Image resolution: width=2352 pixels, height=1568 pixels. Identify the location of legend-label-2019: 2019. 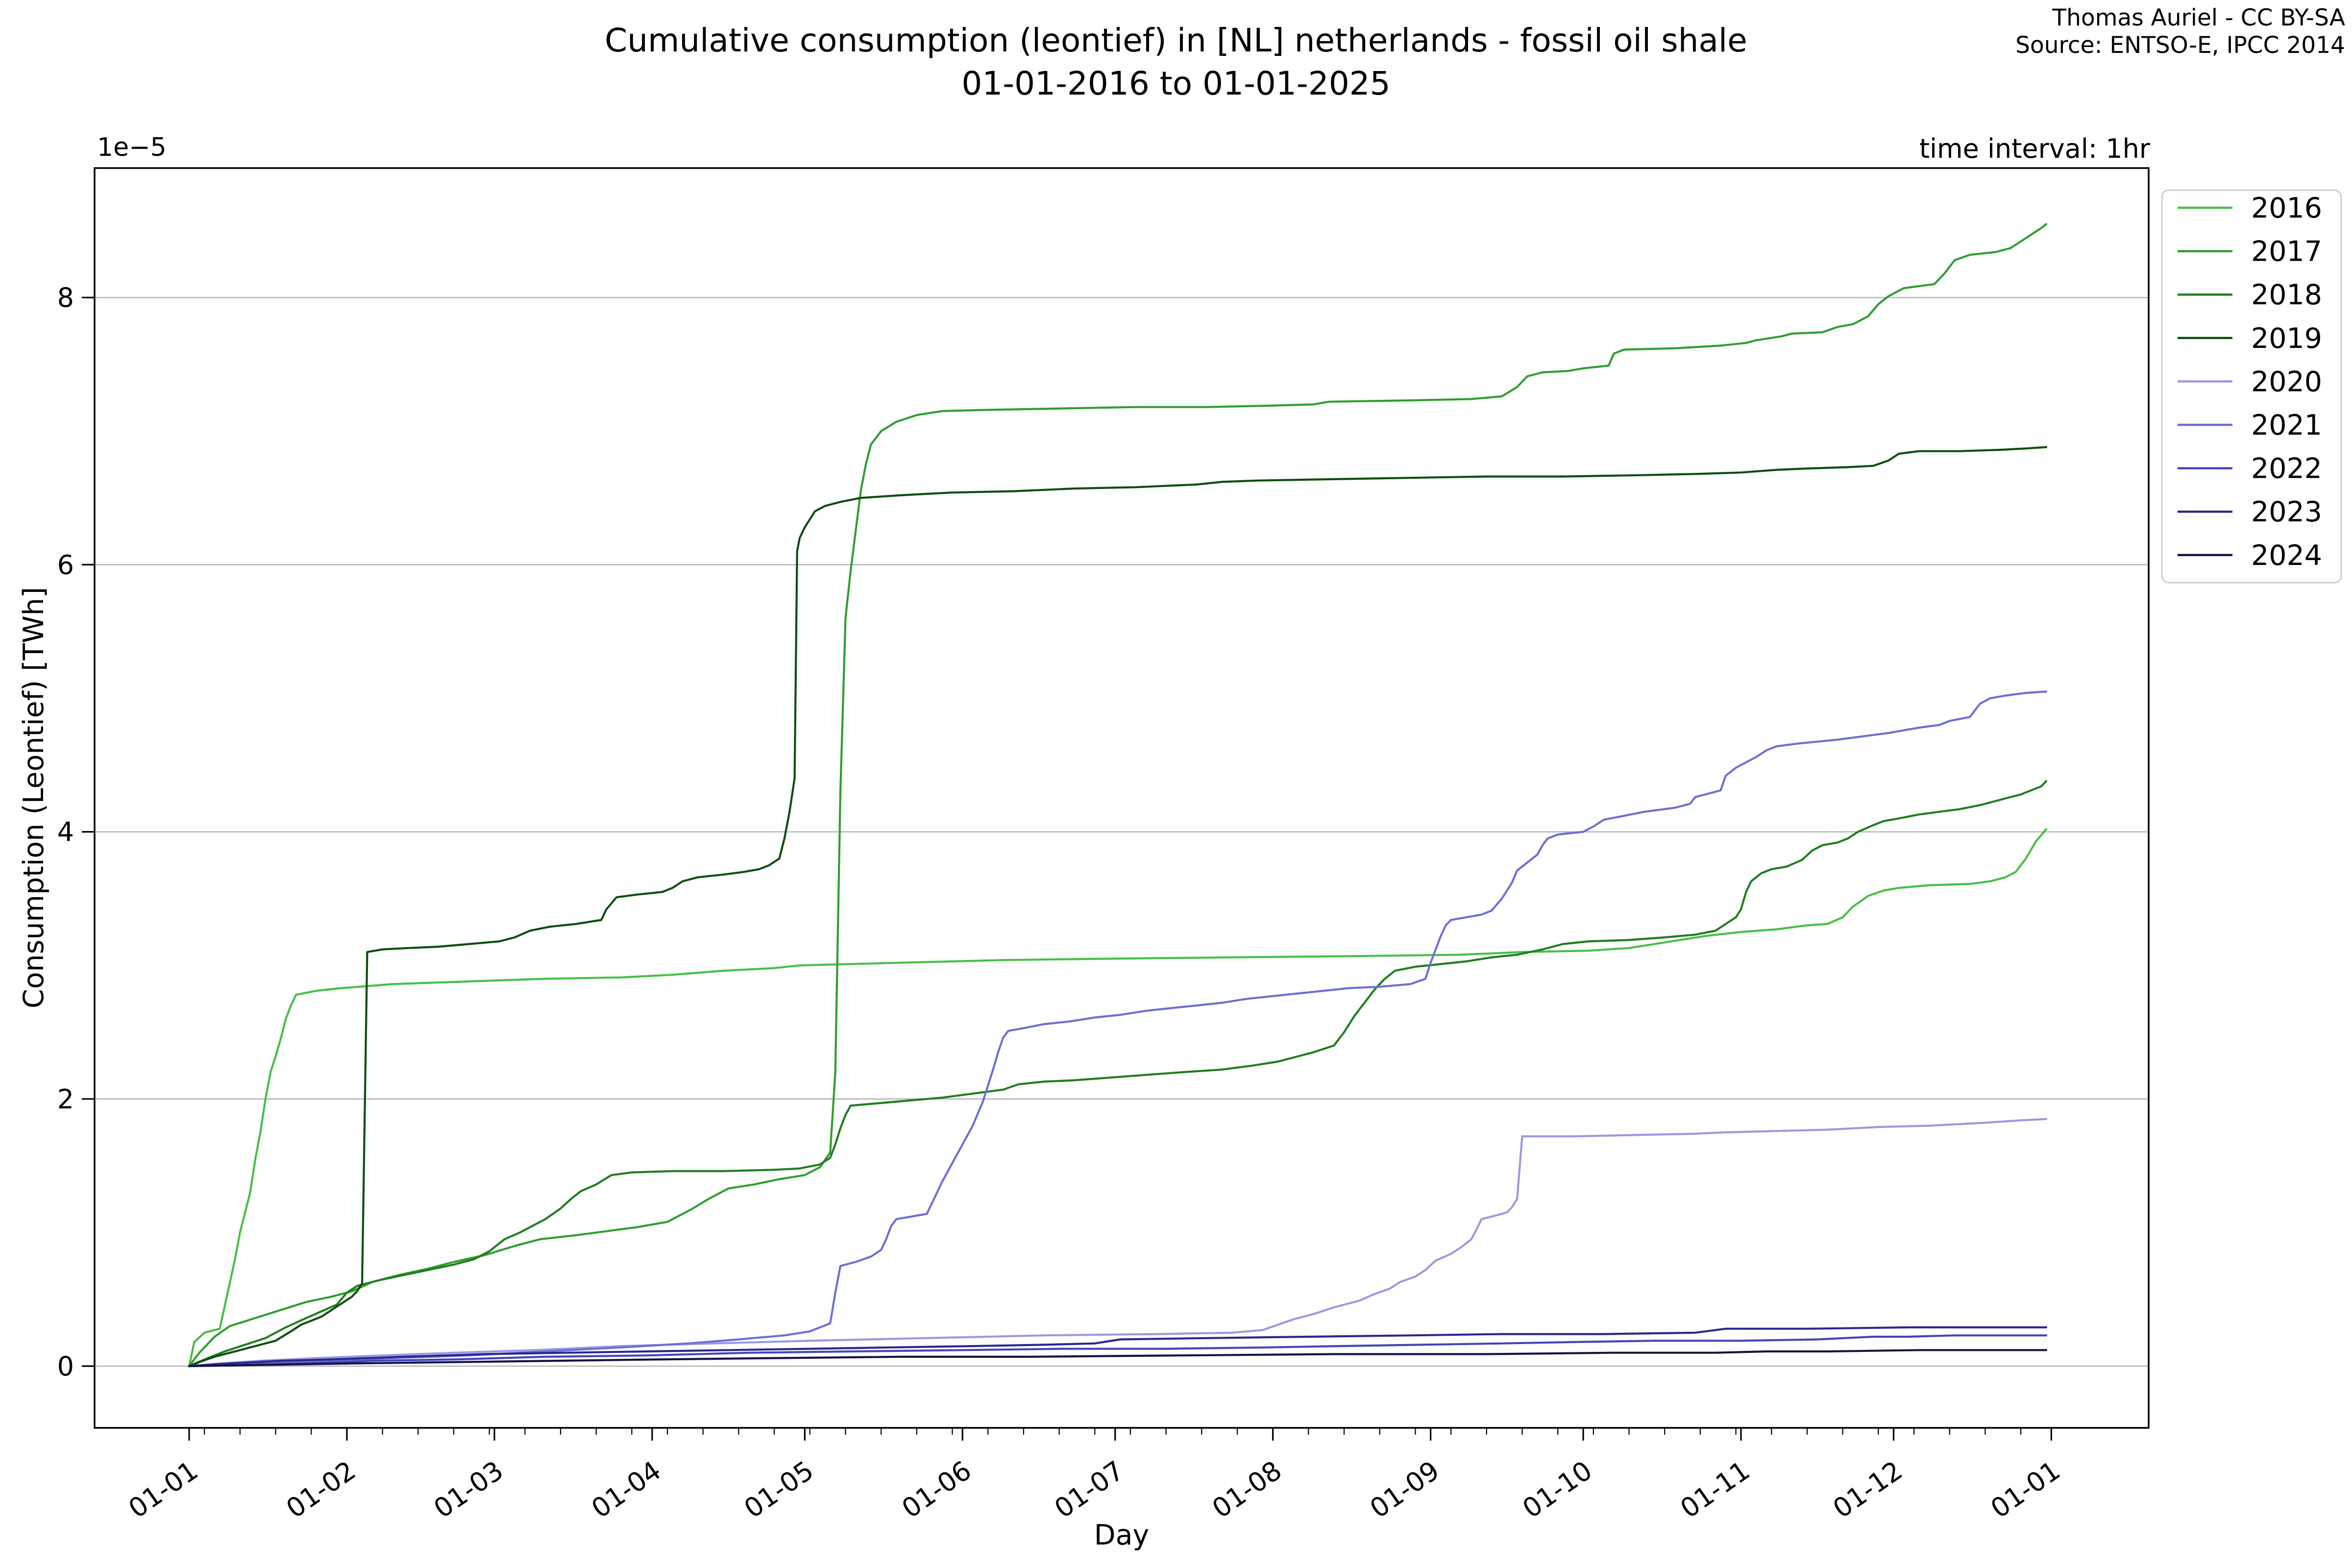
(2286, 338).